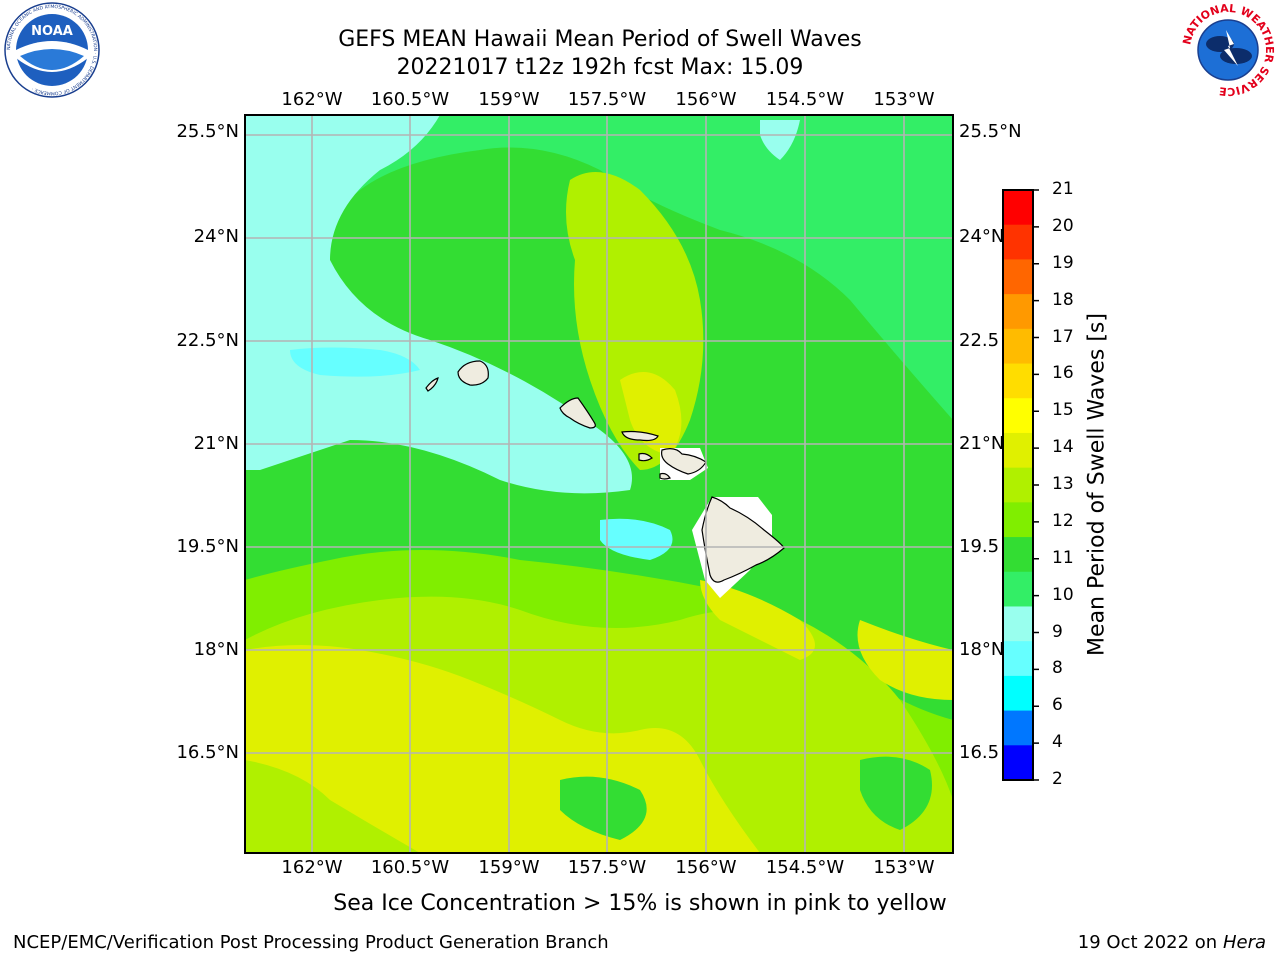  I want to click on island-kauai, so click(473, 373).